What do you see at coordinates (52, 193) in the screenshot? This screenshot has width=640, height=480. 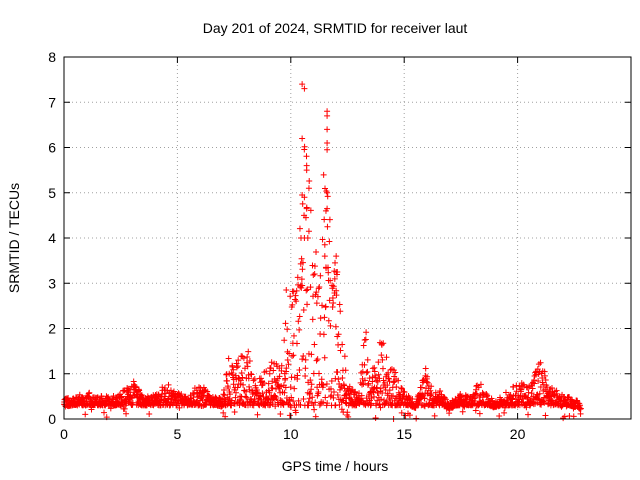 I see `y-tick-label: 5` at bounding box center [52, 193].